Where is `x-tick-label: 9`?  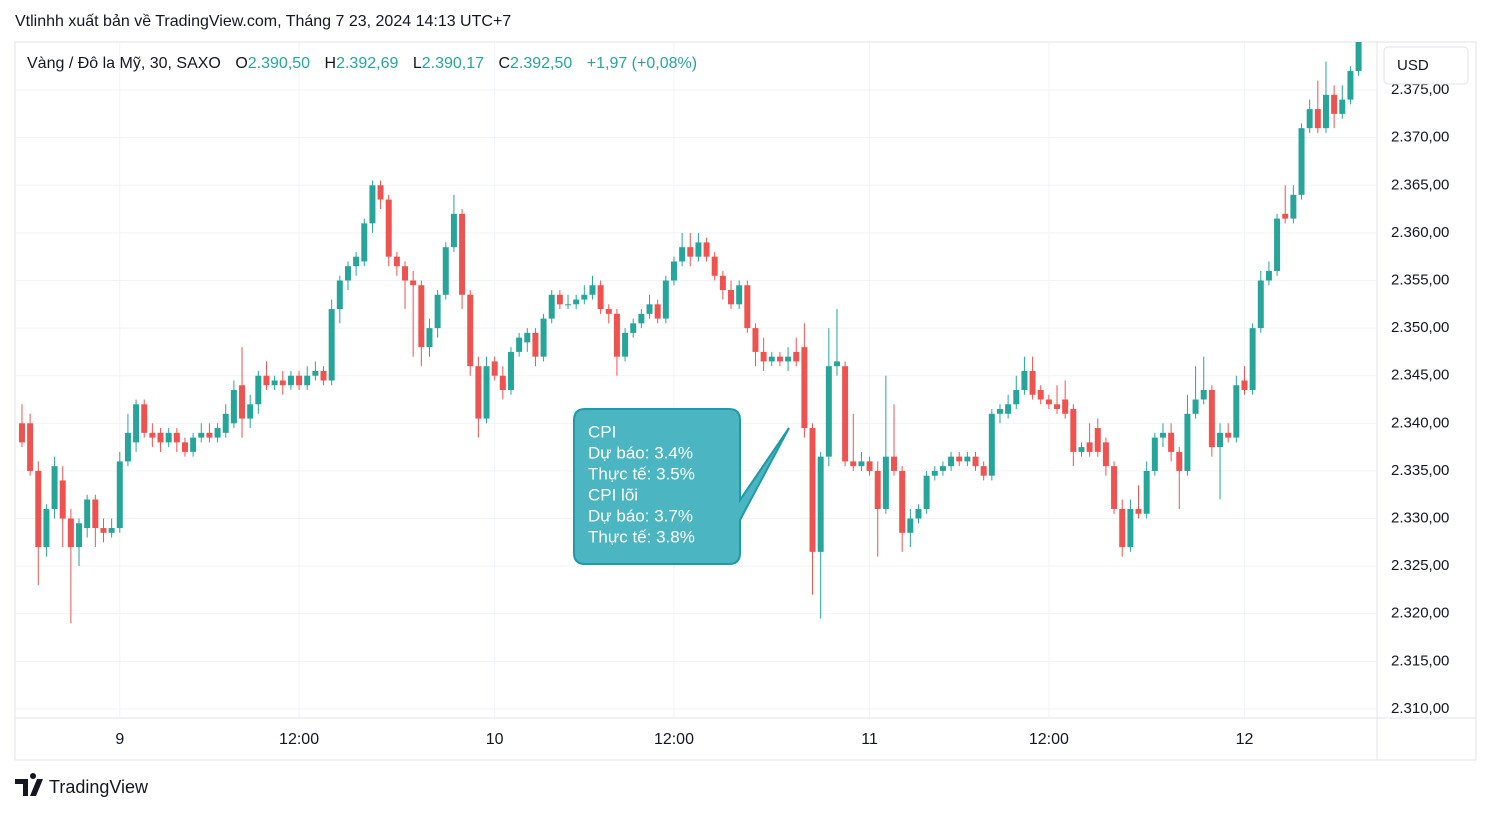 x-tick-label: 9 is located at coordinates (119, 739).